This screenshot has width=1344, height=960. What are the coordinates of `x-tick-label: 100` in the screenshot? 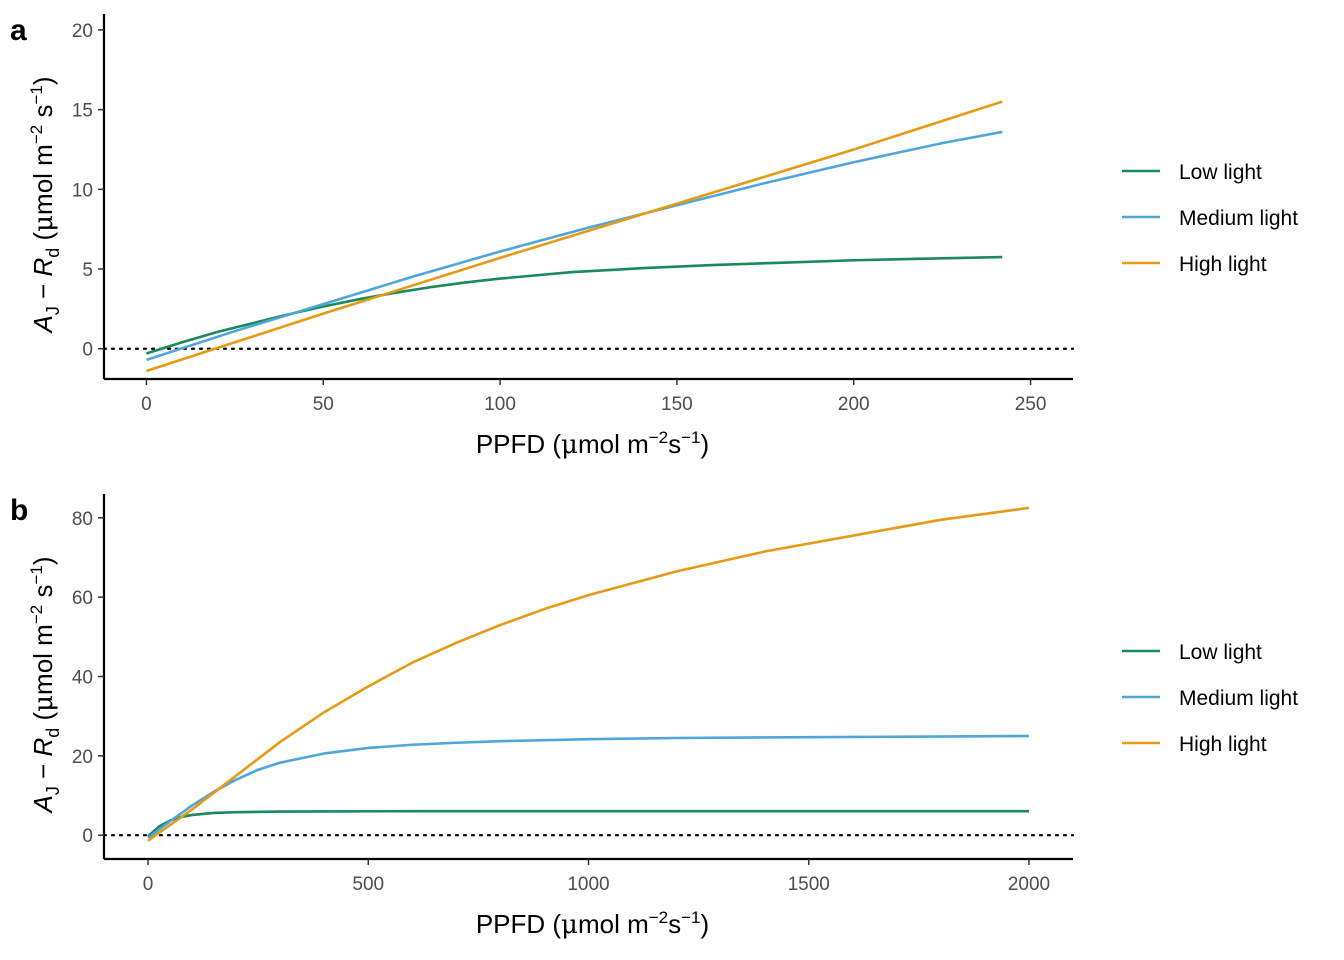 It's located at (500, 404).